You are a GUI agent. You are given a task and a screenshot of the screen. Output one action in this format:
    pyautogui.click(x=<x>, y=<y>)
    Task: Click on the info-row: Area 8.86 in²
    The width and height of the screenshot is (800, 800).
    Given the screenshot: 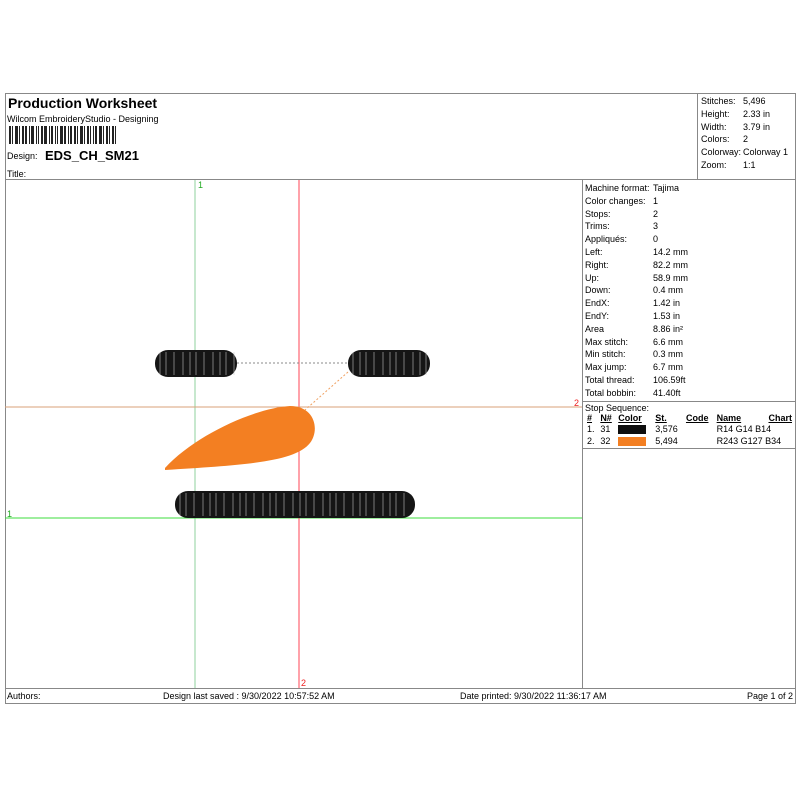 What is the action you would take?
    pyautogui.click(x=690, y=329)
    